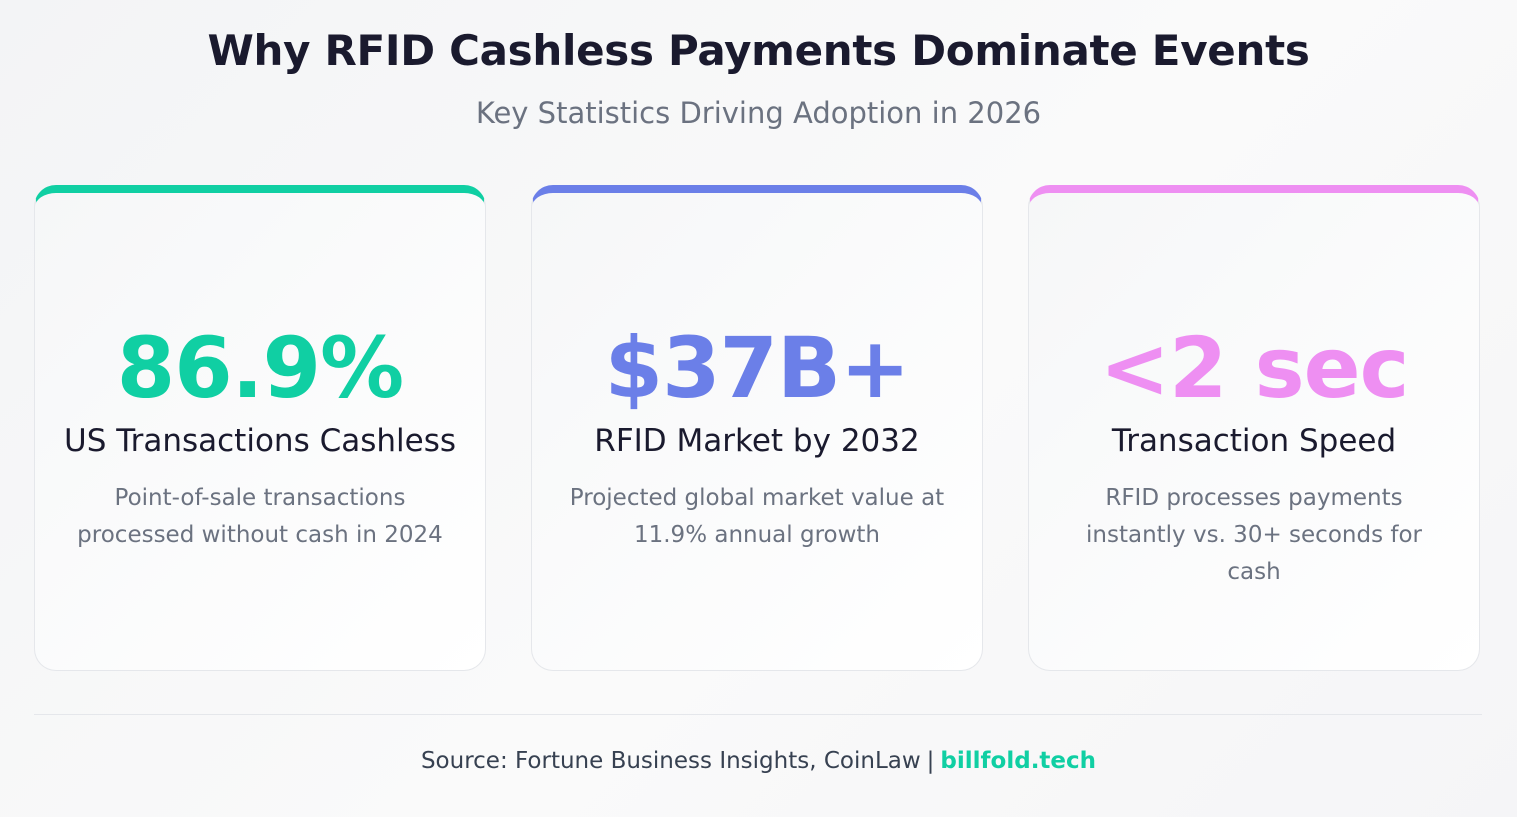  Describe the element at coordinates (757, 368) in the screenshot. I see `stat-value: $37B+` at that location.